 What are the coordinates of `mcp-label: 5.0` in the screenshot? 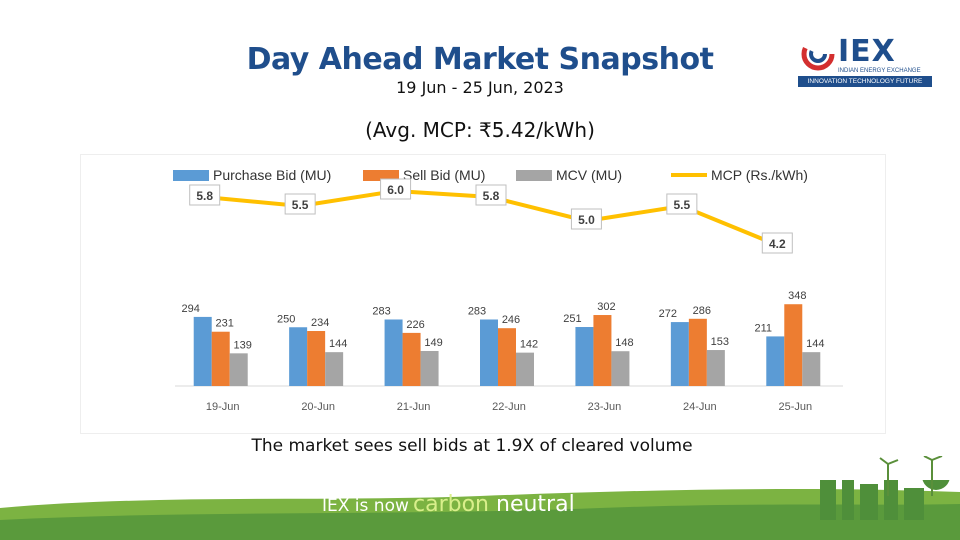 It's located at (586, 220).